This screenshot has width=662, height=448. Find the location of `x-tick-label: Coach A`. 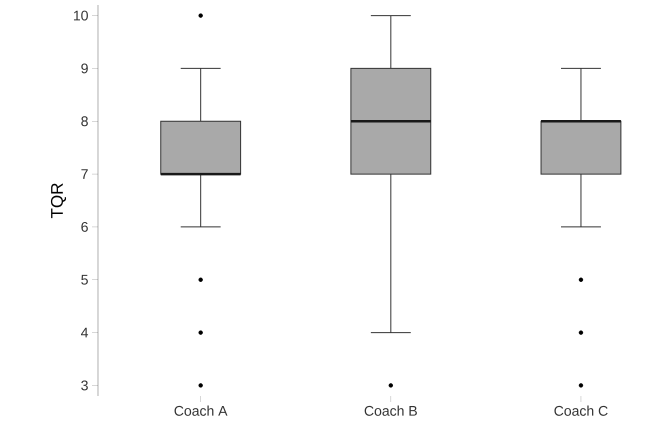

x-tick-label: Coach A is located at coordinates (201, 411).